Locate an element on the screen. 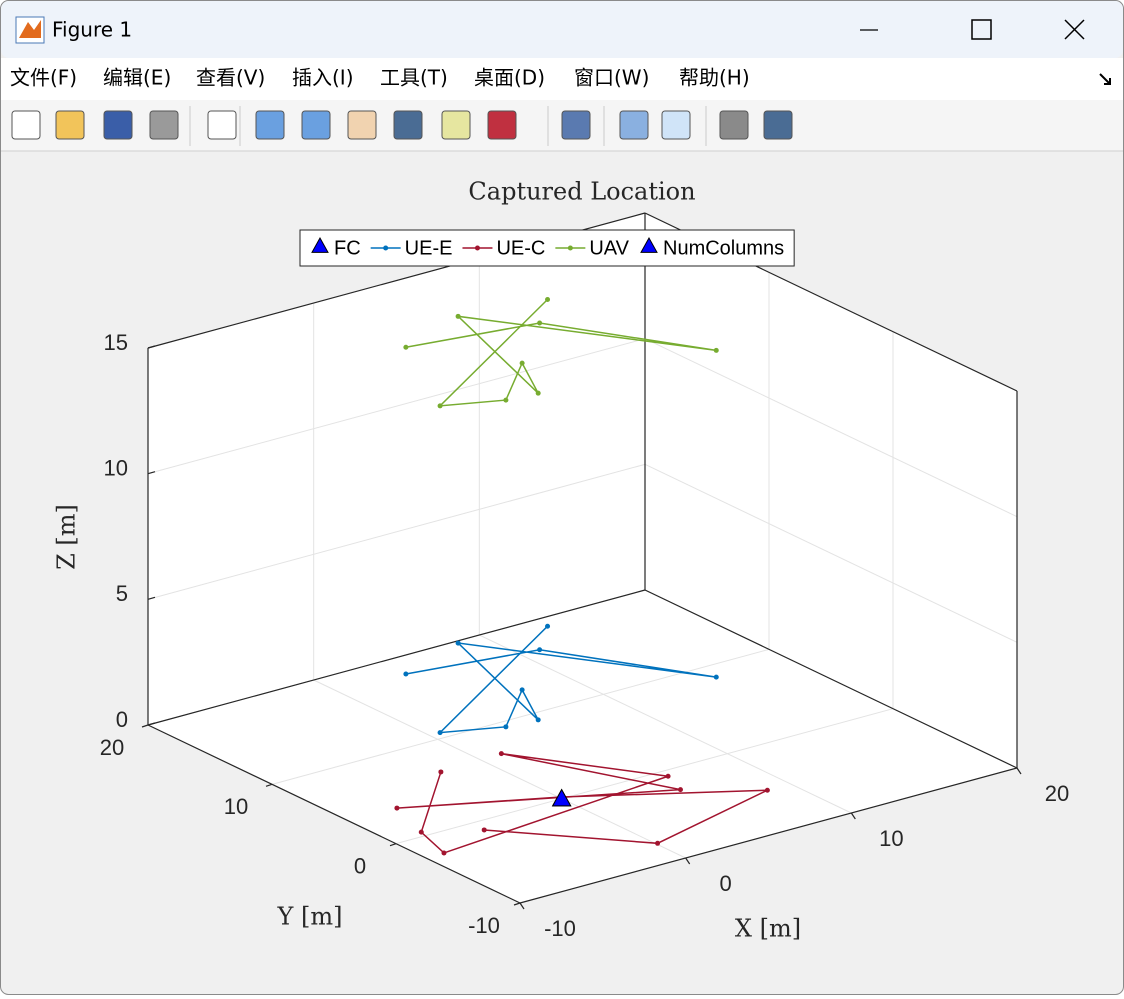  menu-item: 编辑(E) is located at coordinates (137, 78).